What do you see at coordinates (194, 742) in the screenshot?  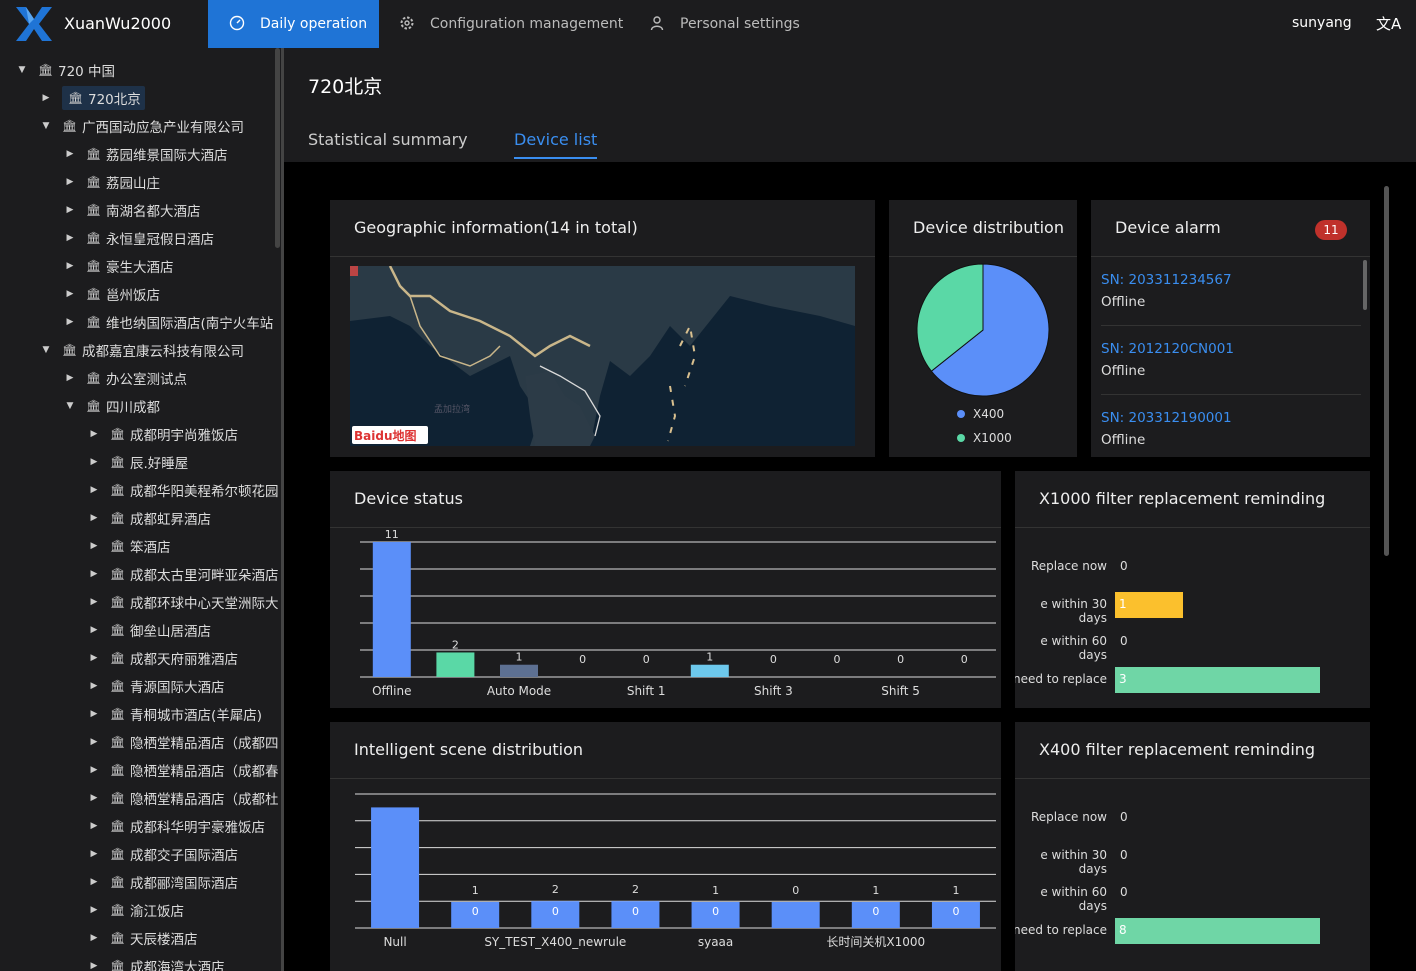 I see `tree-node-content: 🏛 隐栖堂精品酒店（成都四` at bounding box center [194, 742].